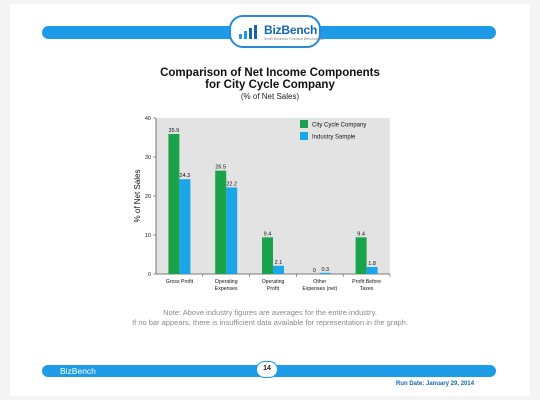 The image size is (540, 400). I want to click on x-tick-label: Other, so click(319, 282).